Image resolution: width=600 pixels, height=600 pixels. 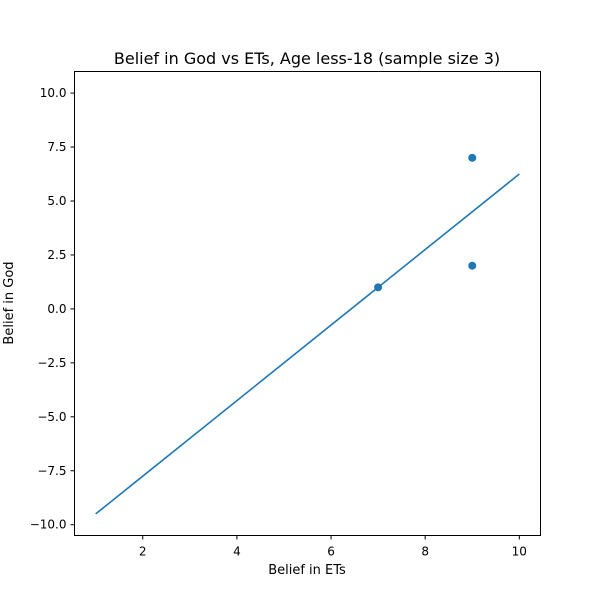 What do you see at coordinates (53, 93) in the screenshot?
I see `y-tick-label: 10.0` at bounding box center [53, 93].